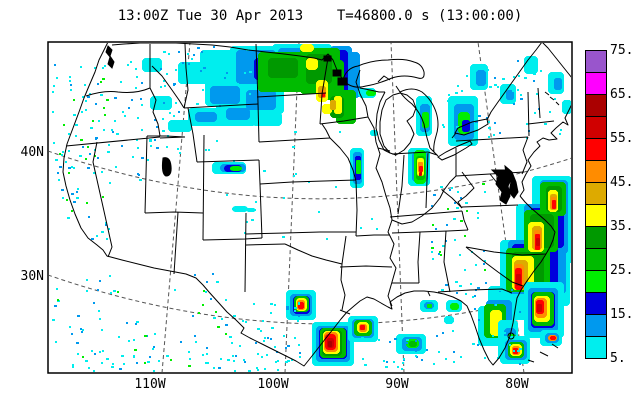 The image size is (640, 400). What do you see at coordinates (622, 314) in the screenshot?
I see `colorbar-tick-label: 15.` at bounding box center [622, 314].